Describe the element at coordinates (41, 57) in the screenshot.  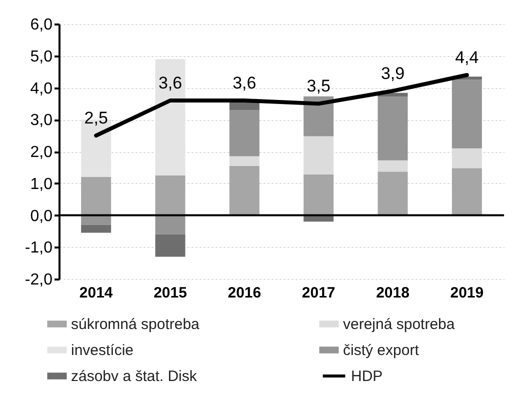
I see `y-tick-label: 5,0` at that location.